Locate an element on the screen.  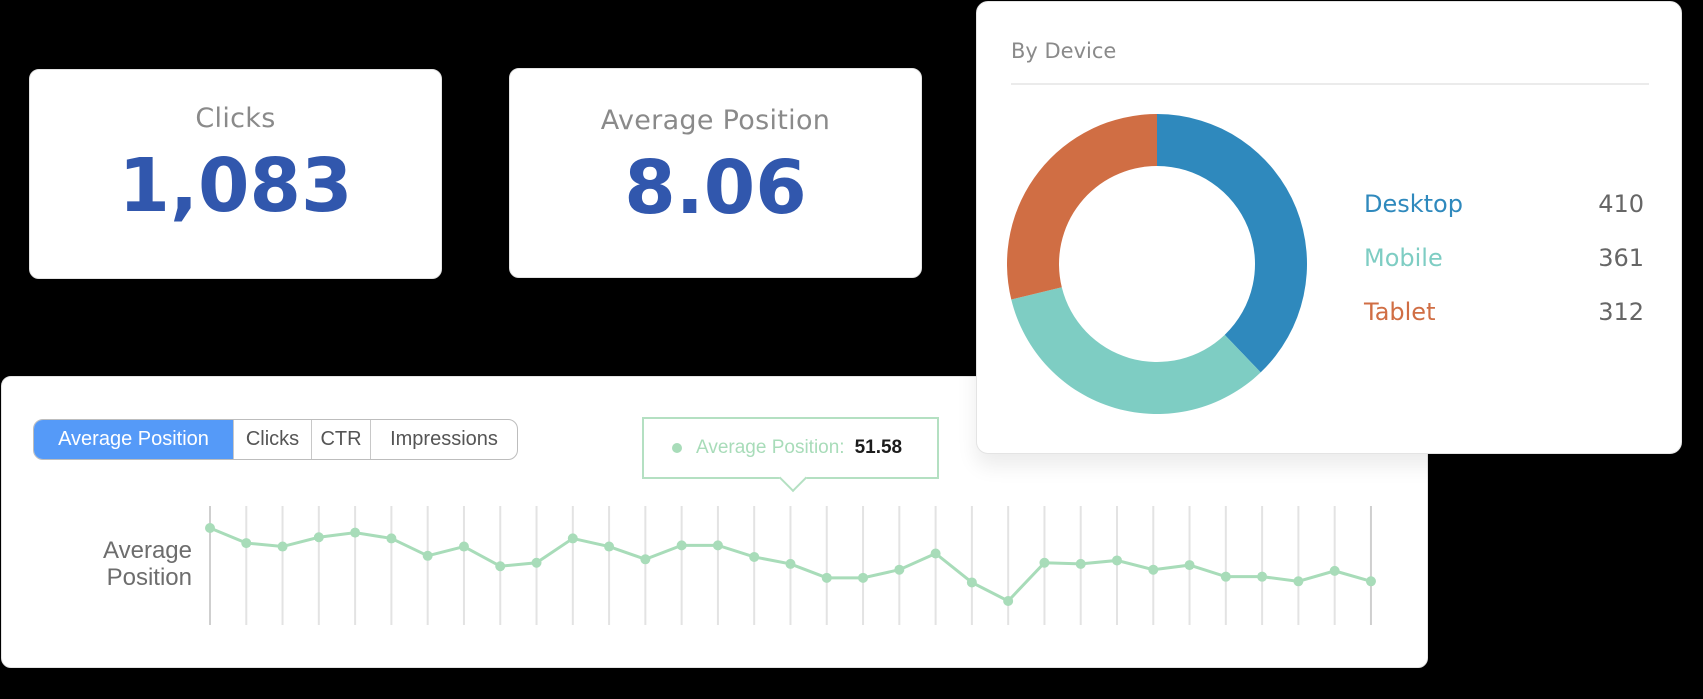
chart-tooltip: Average Position: 51.58 is located at coordinates (790, 448).